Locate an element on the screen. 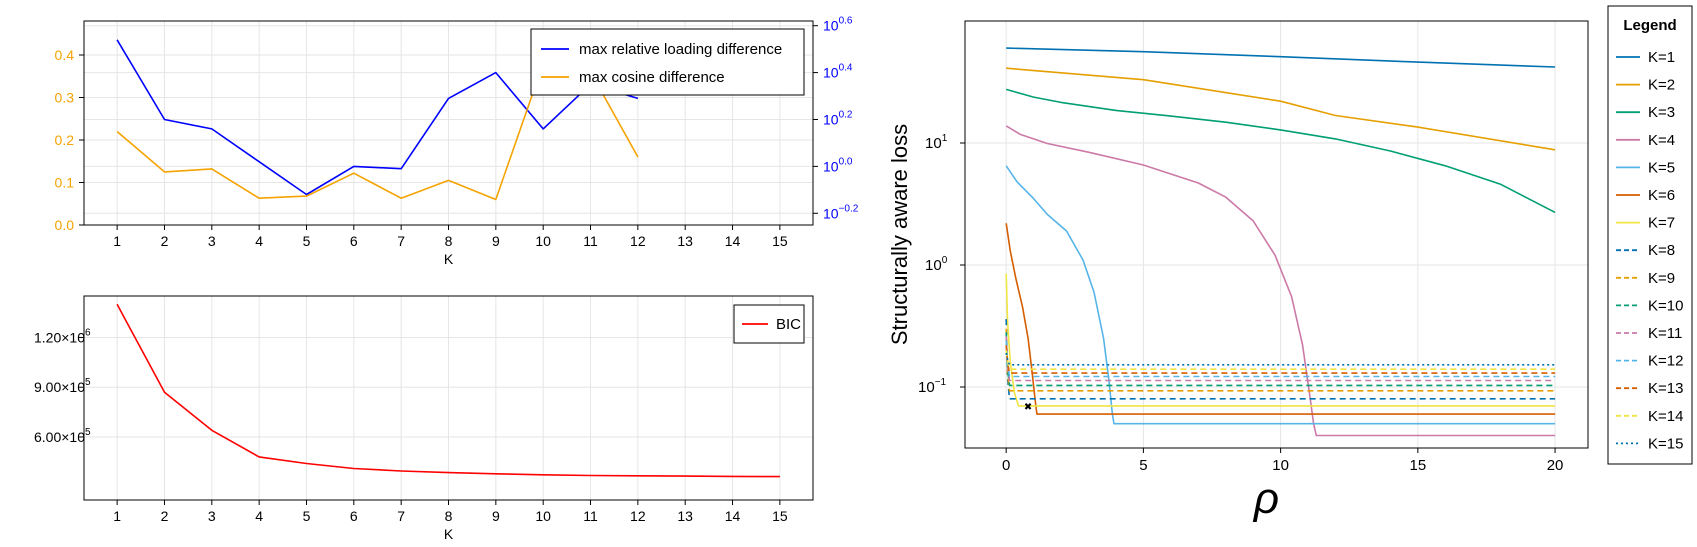 The image size is (1697, 547). series-line-k13 is located at coordinates (1280, 359).